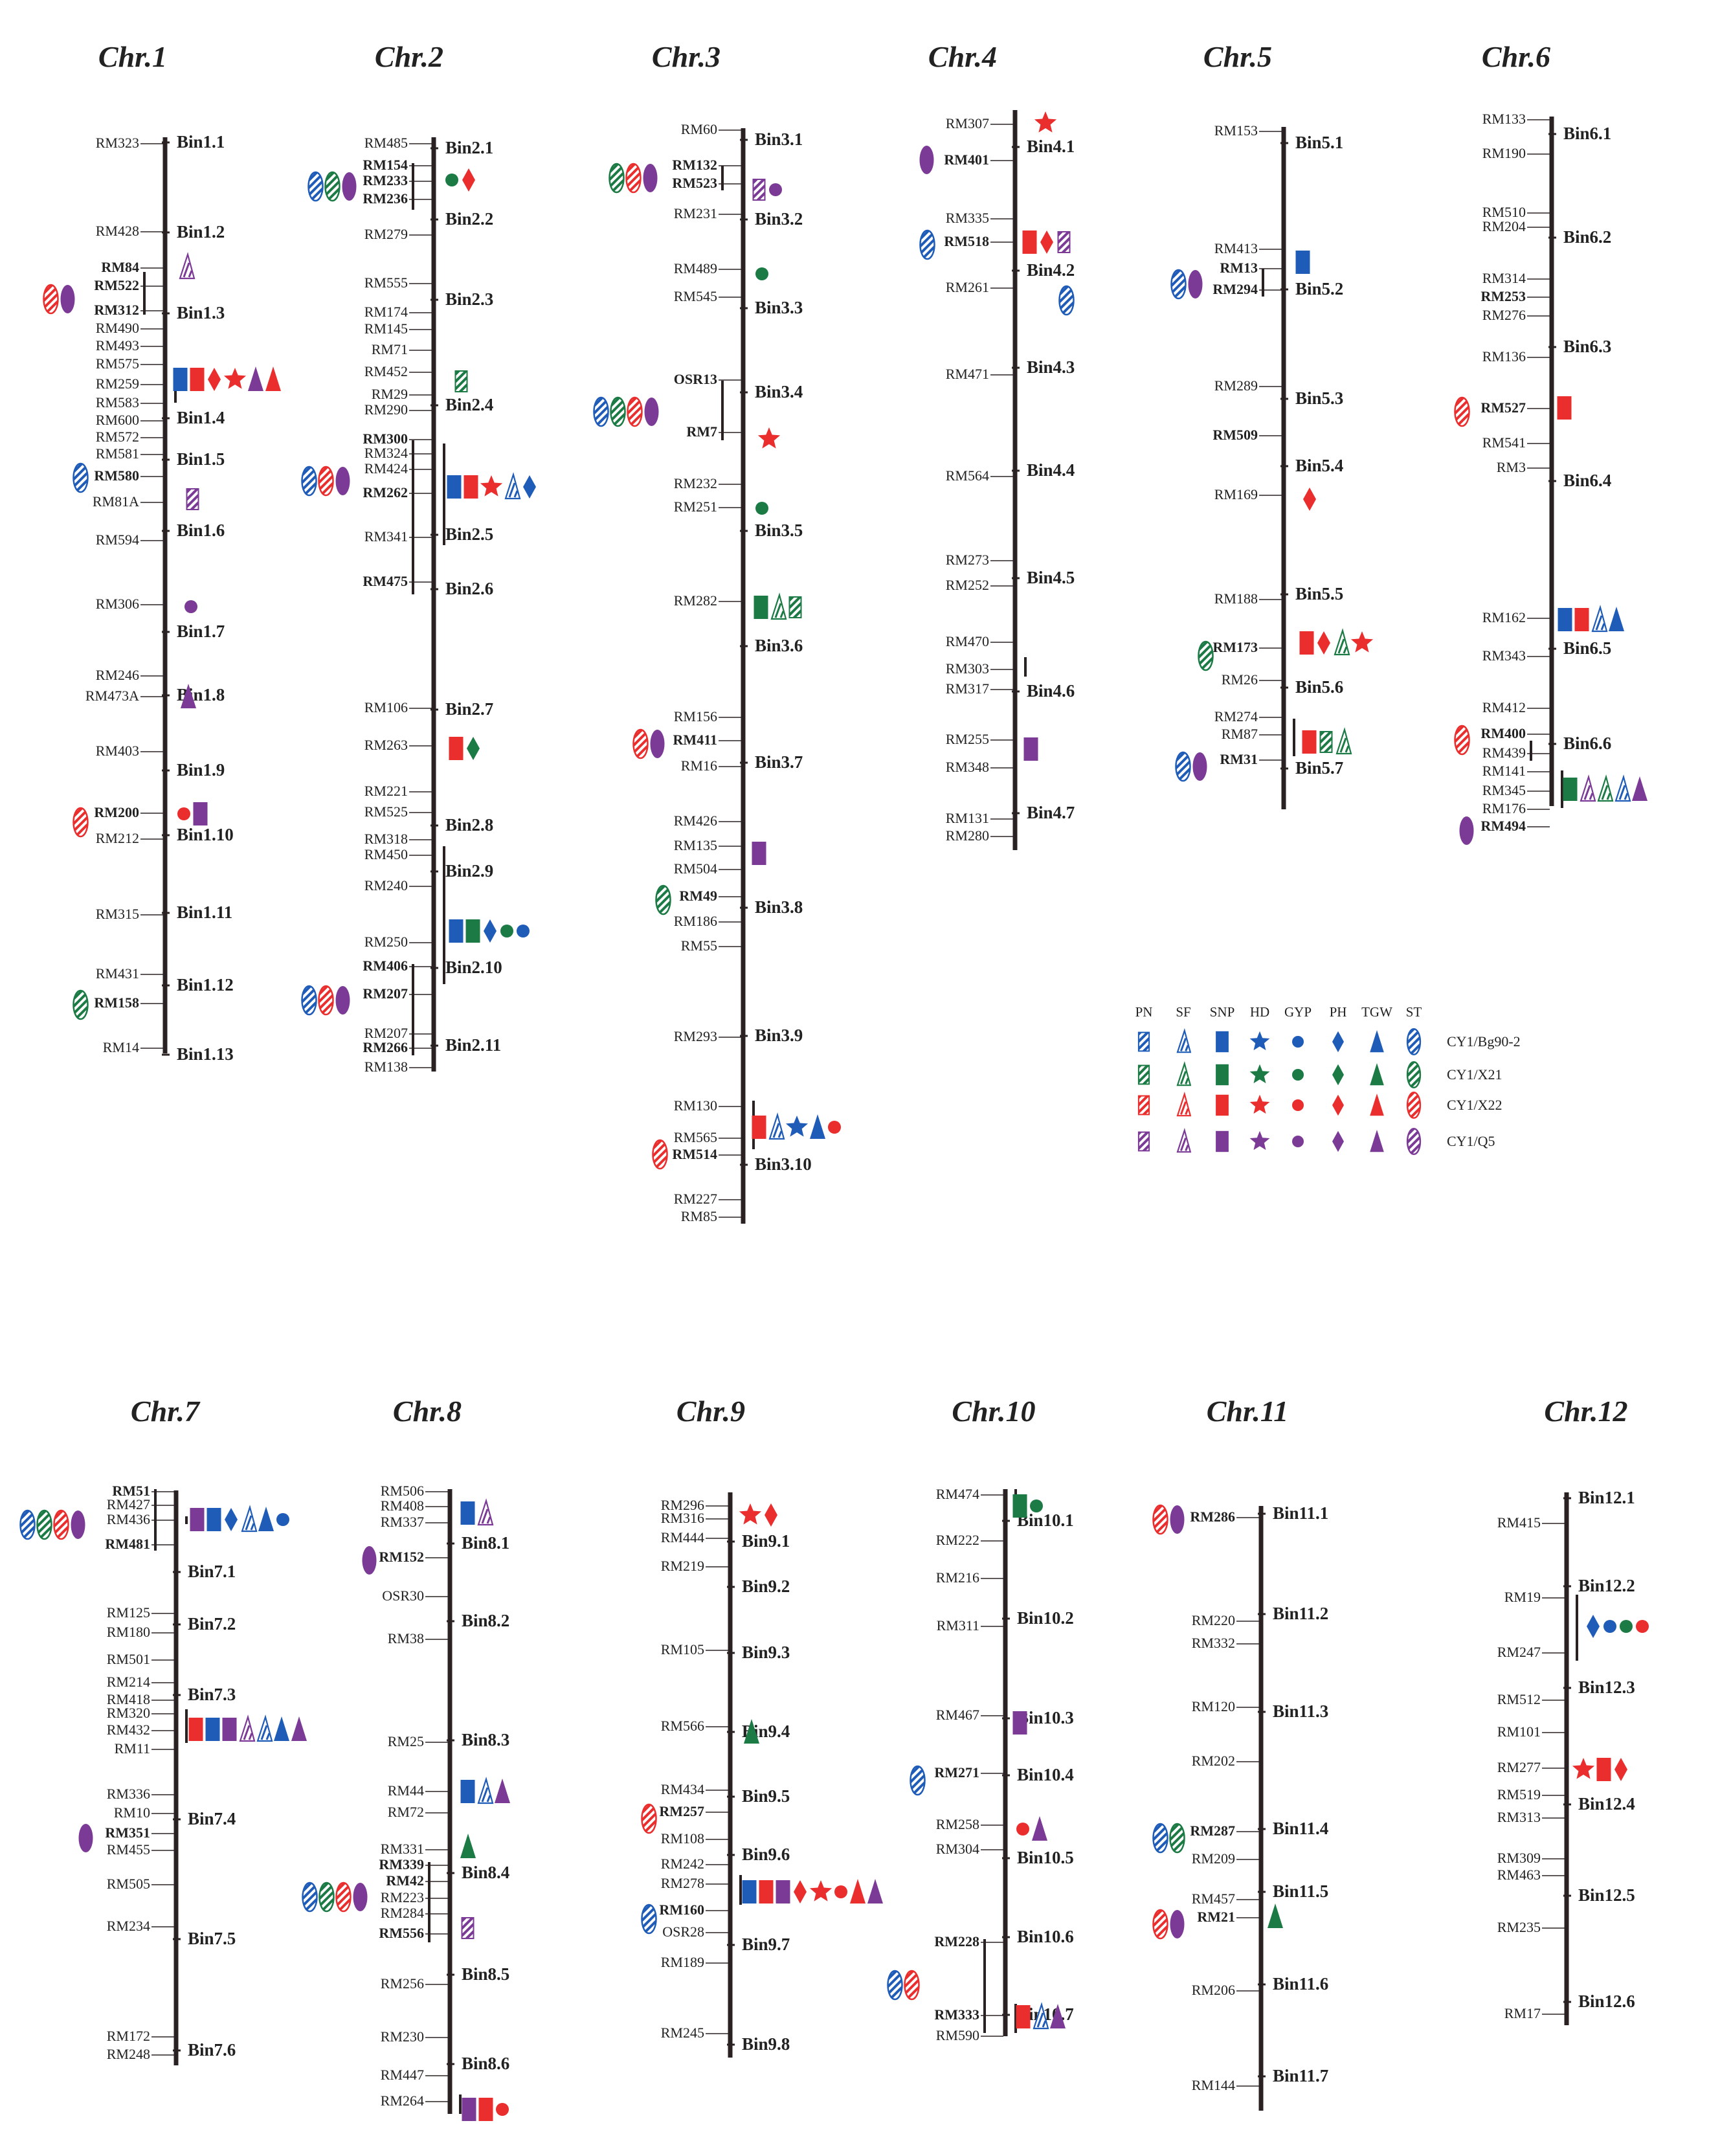  I want to click on marker-label: RM575, so click(117, 364).